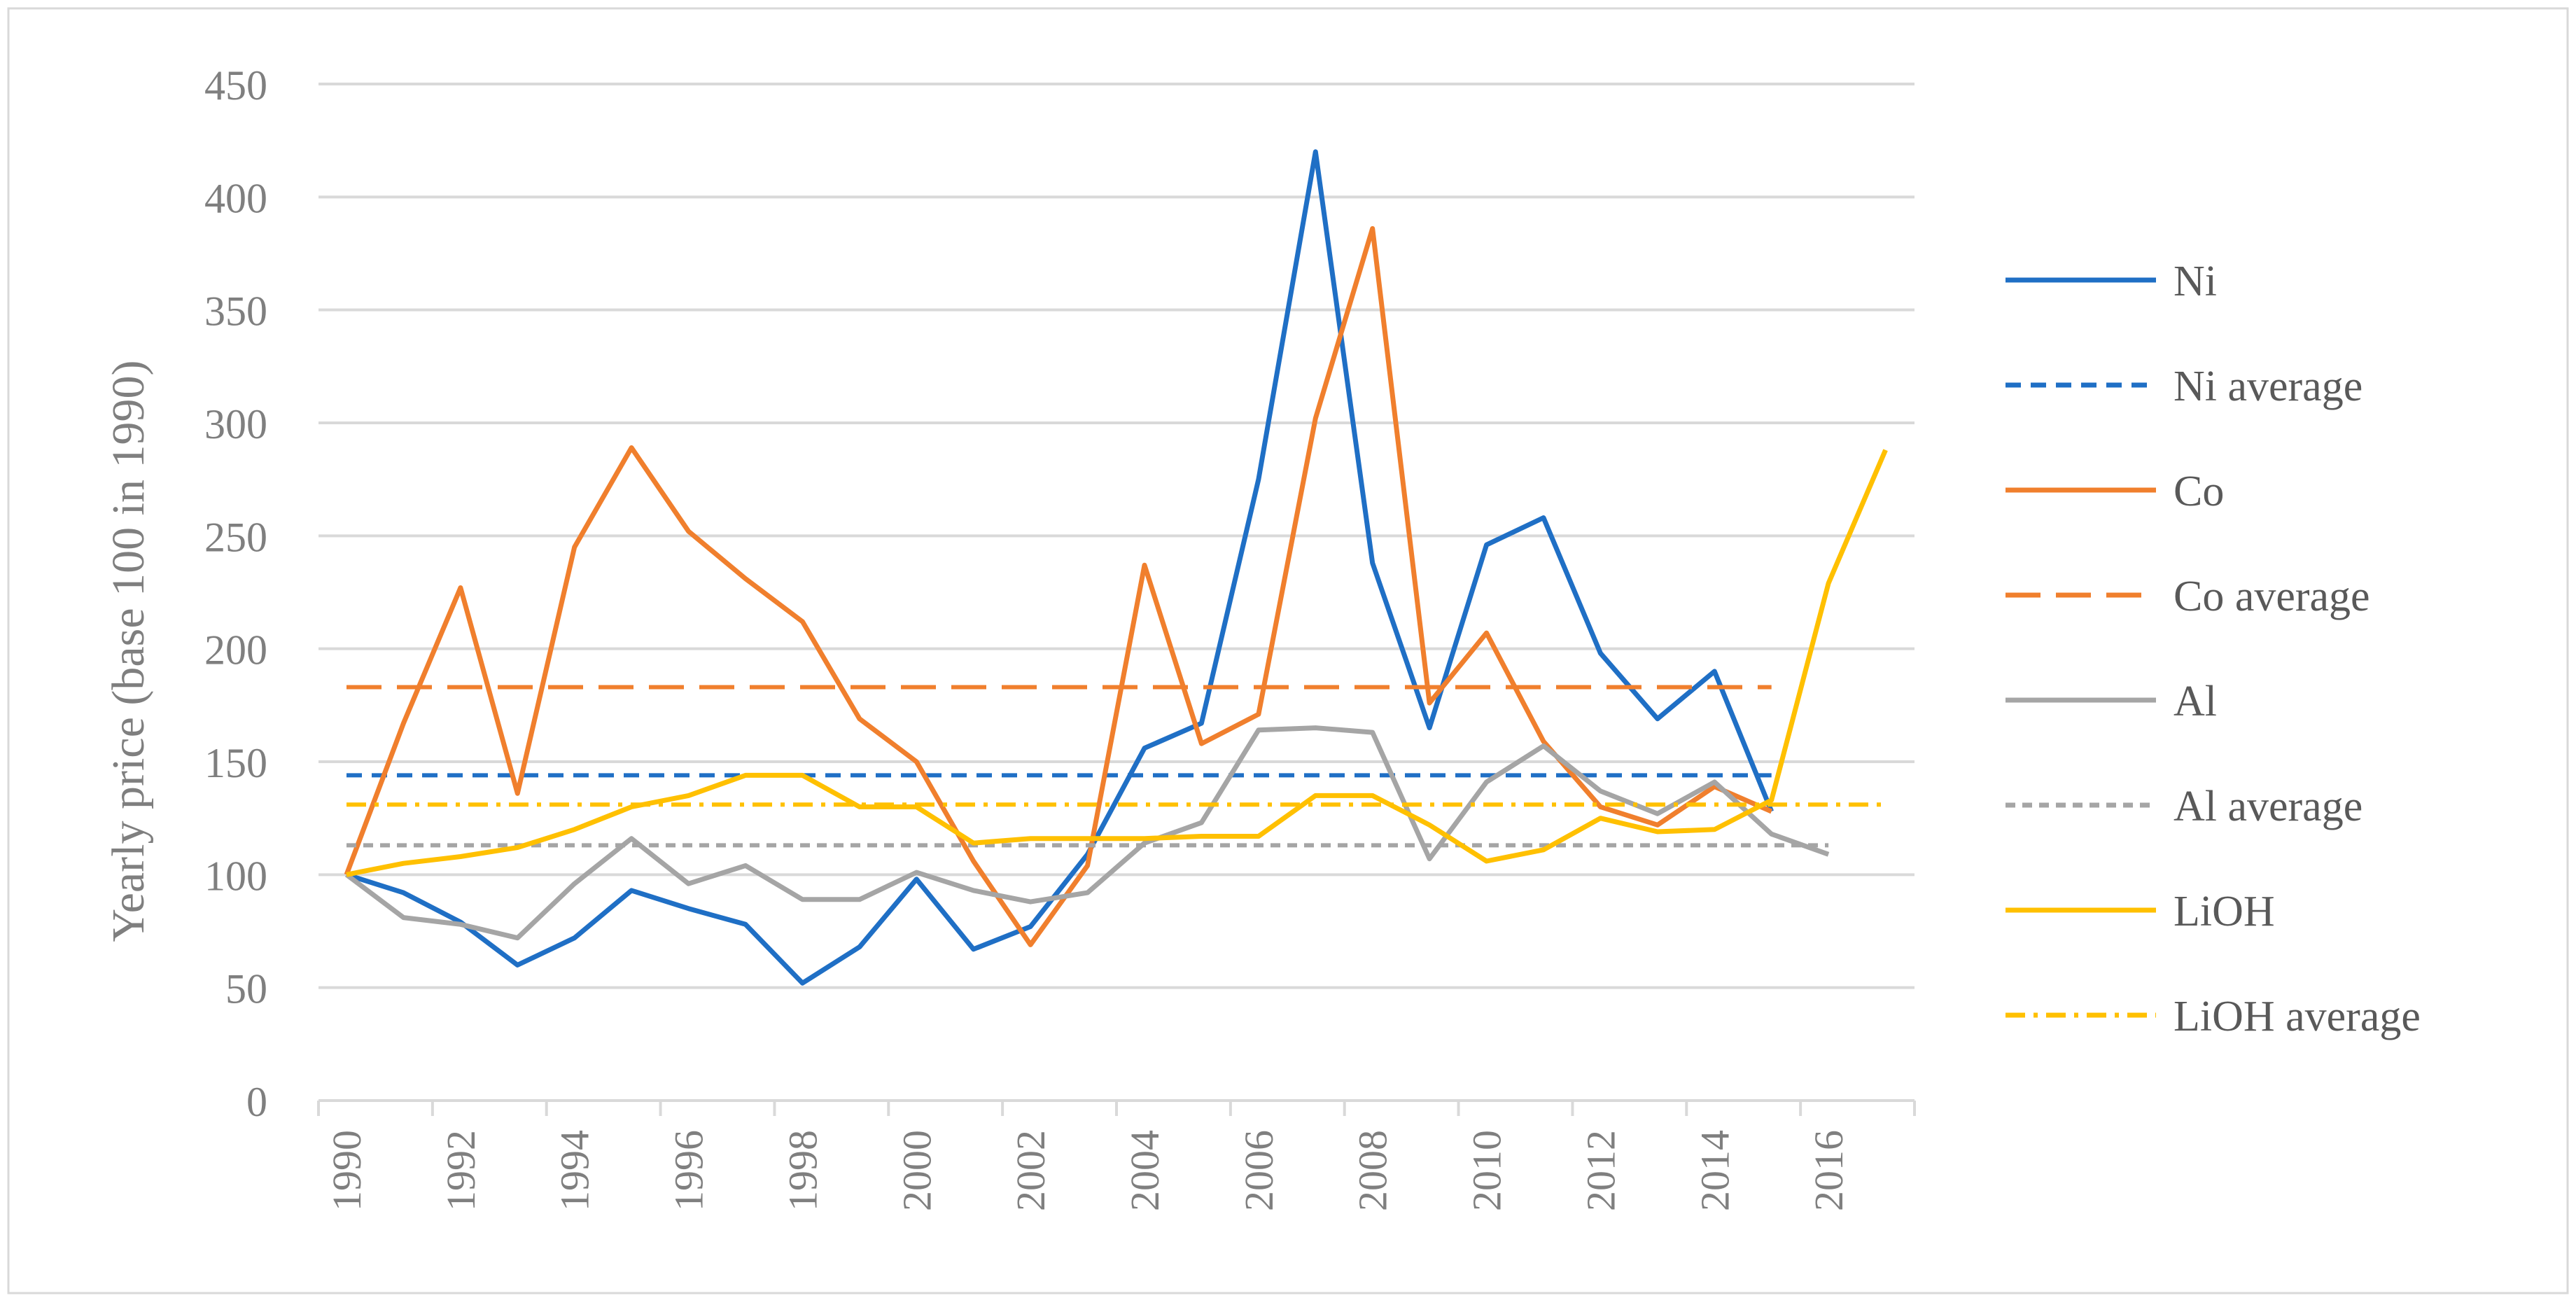 Image resolution: width=2576 pixels, height=1305 pixels. What do you see at coordinates (246, 989) in the screenshot?
I see `y-tick-label: 50` at bounding box center [246, 989].